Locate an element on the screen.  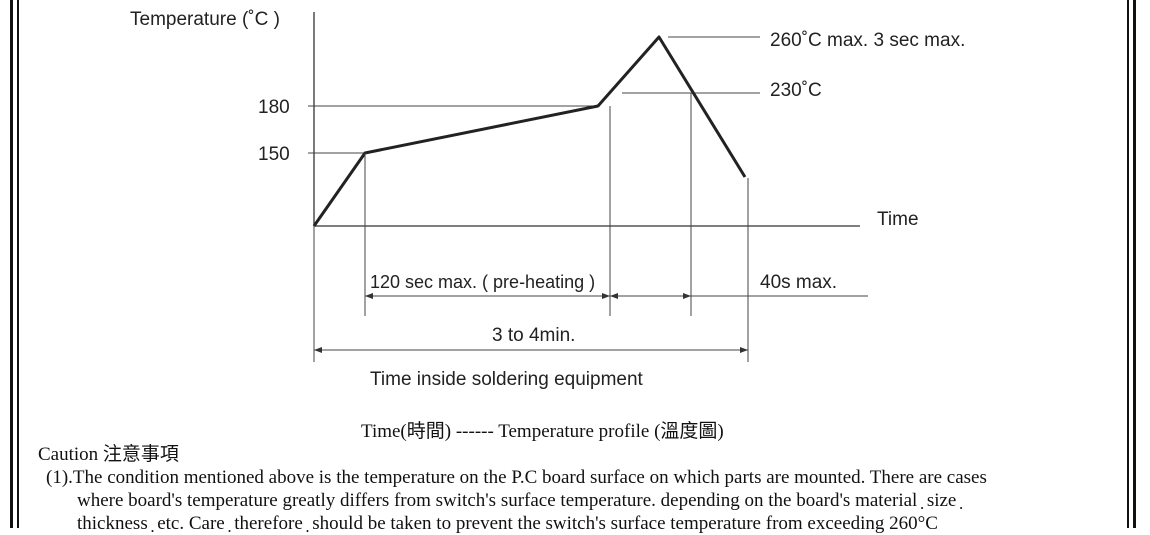
frame-left-outer is located at coordinates (11, 264).